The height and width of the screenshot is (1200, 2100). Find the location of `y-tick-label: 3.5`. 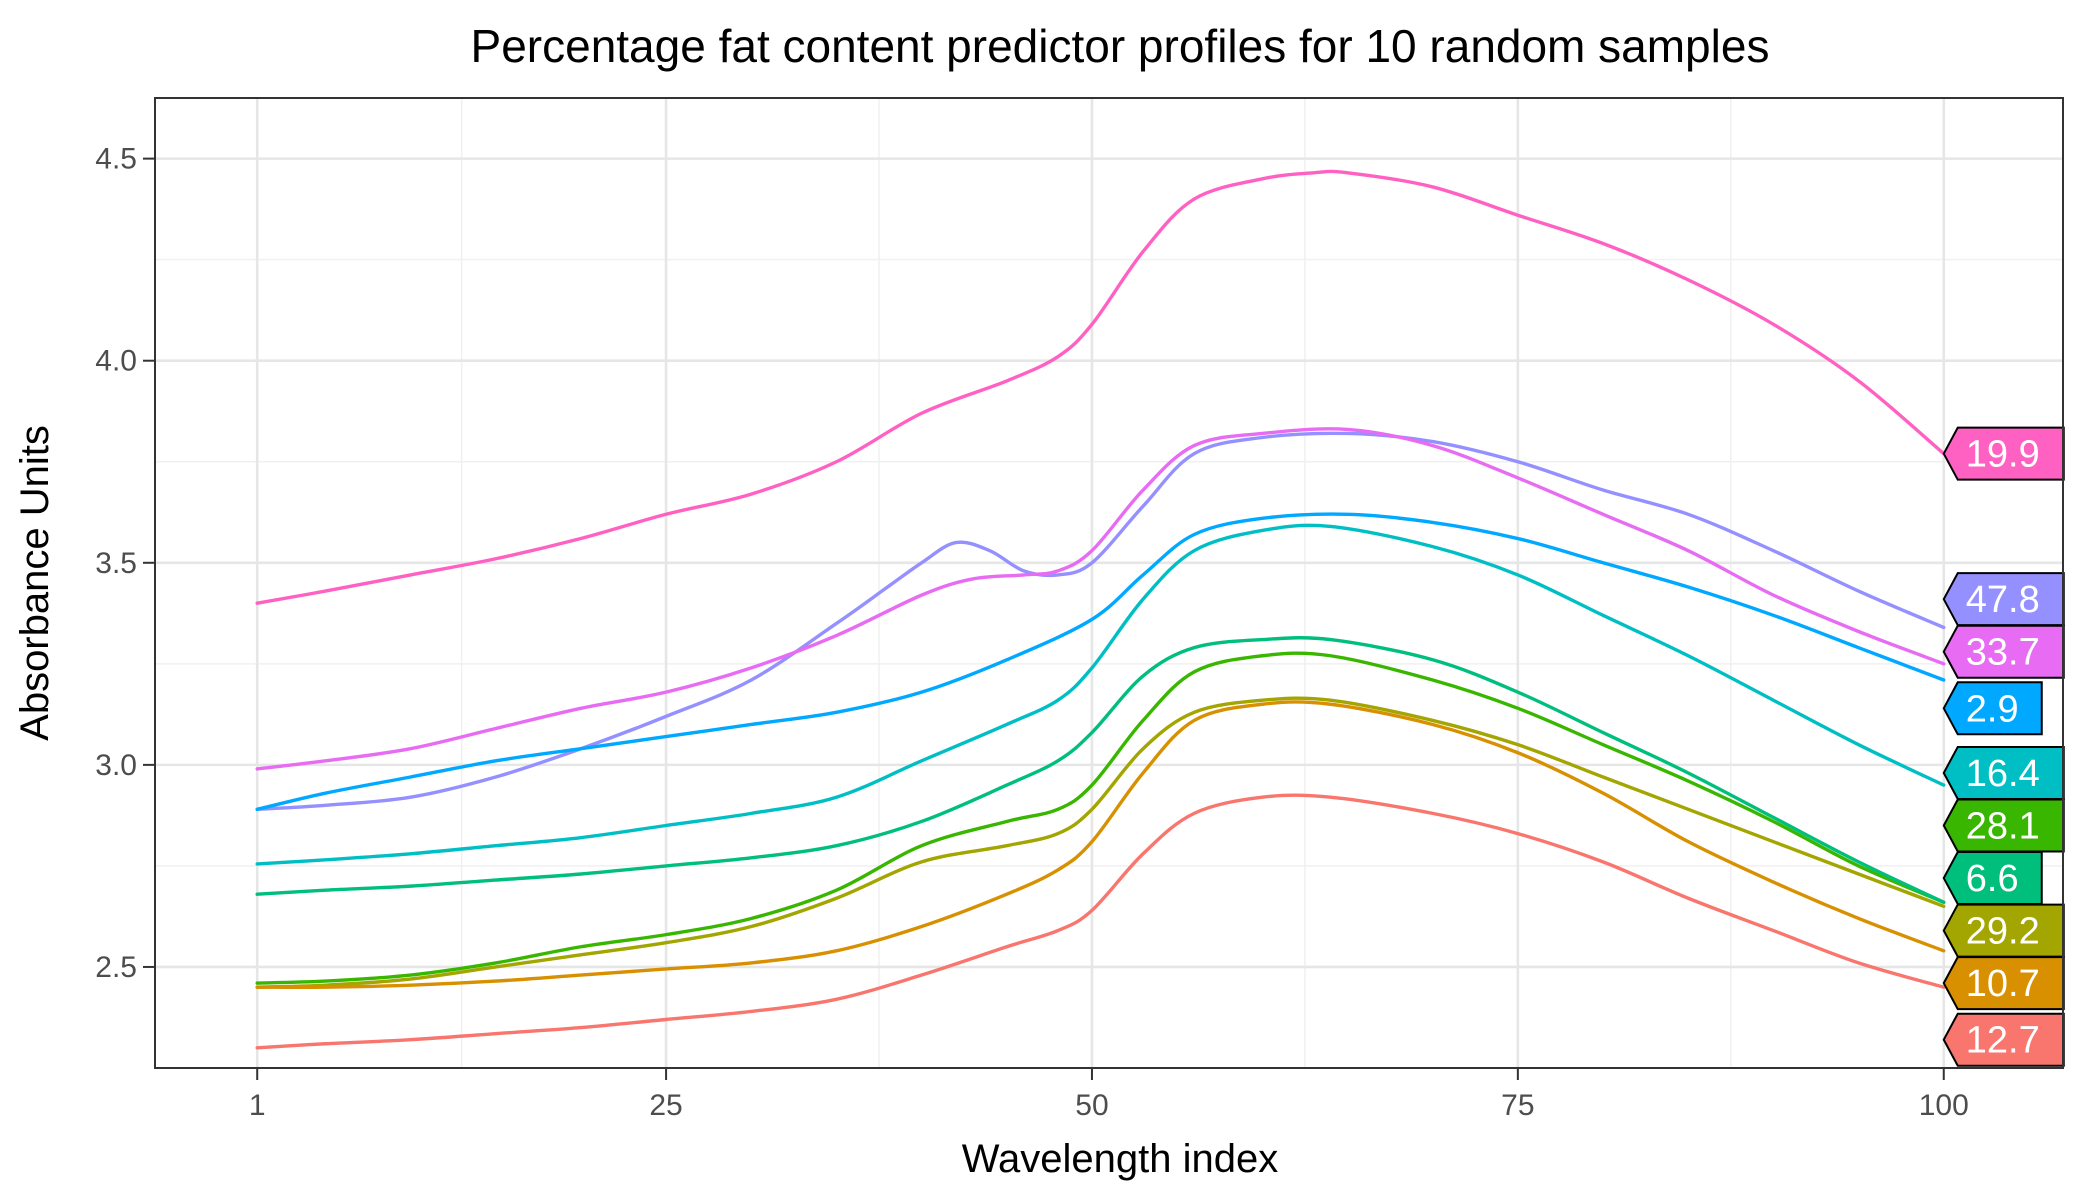

y-tick-label: 3.5 is located at coordinates (116, 563).